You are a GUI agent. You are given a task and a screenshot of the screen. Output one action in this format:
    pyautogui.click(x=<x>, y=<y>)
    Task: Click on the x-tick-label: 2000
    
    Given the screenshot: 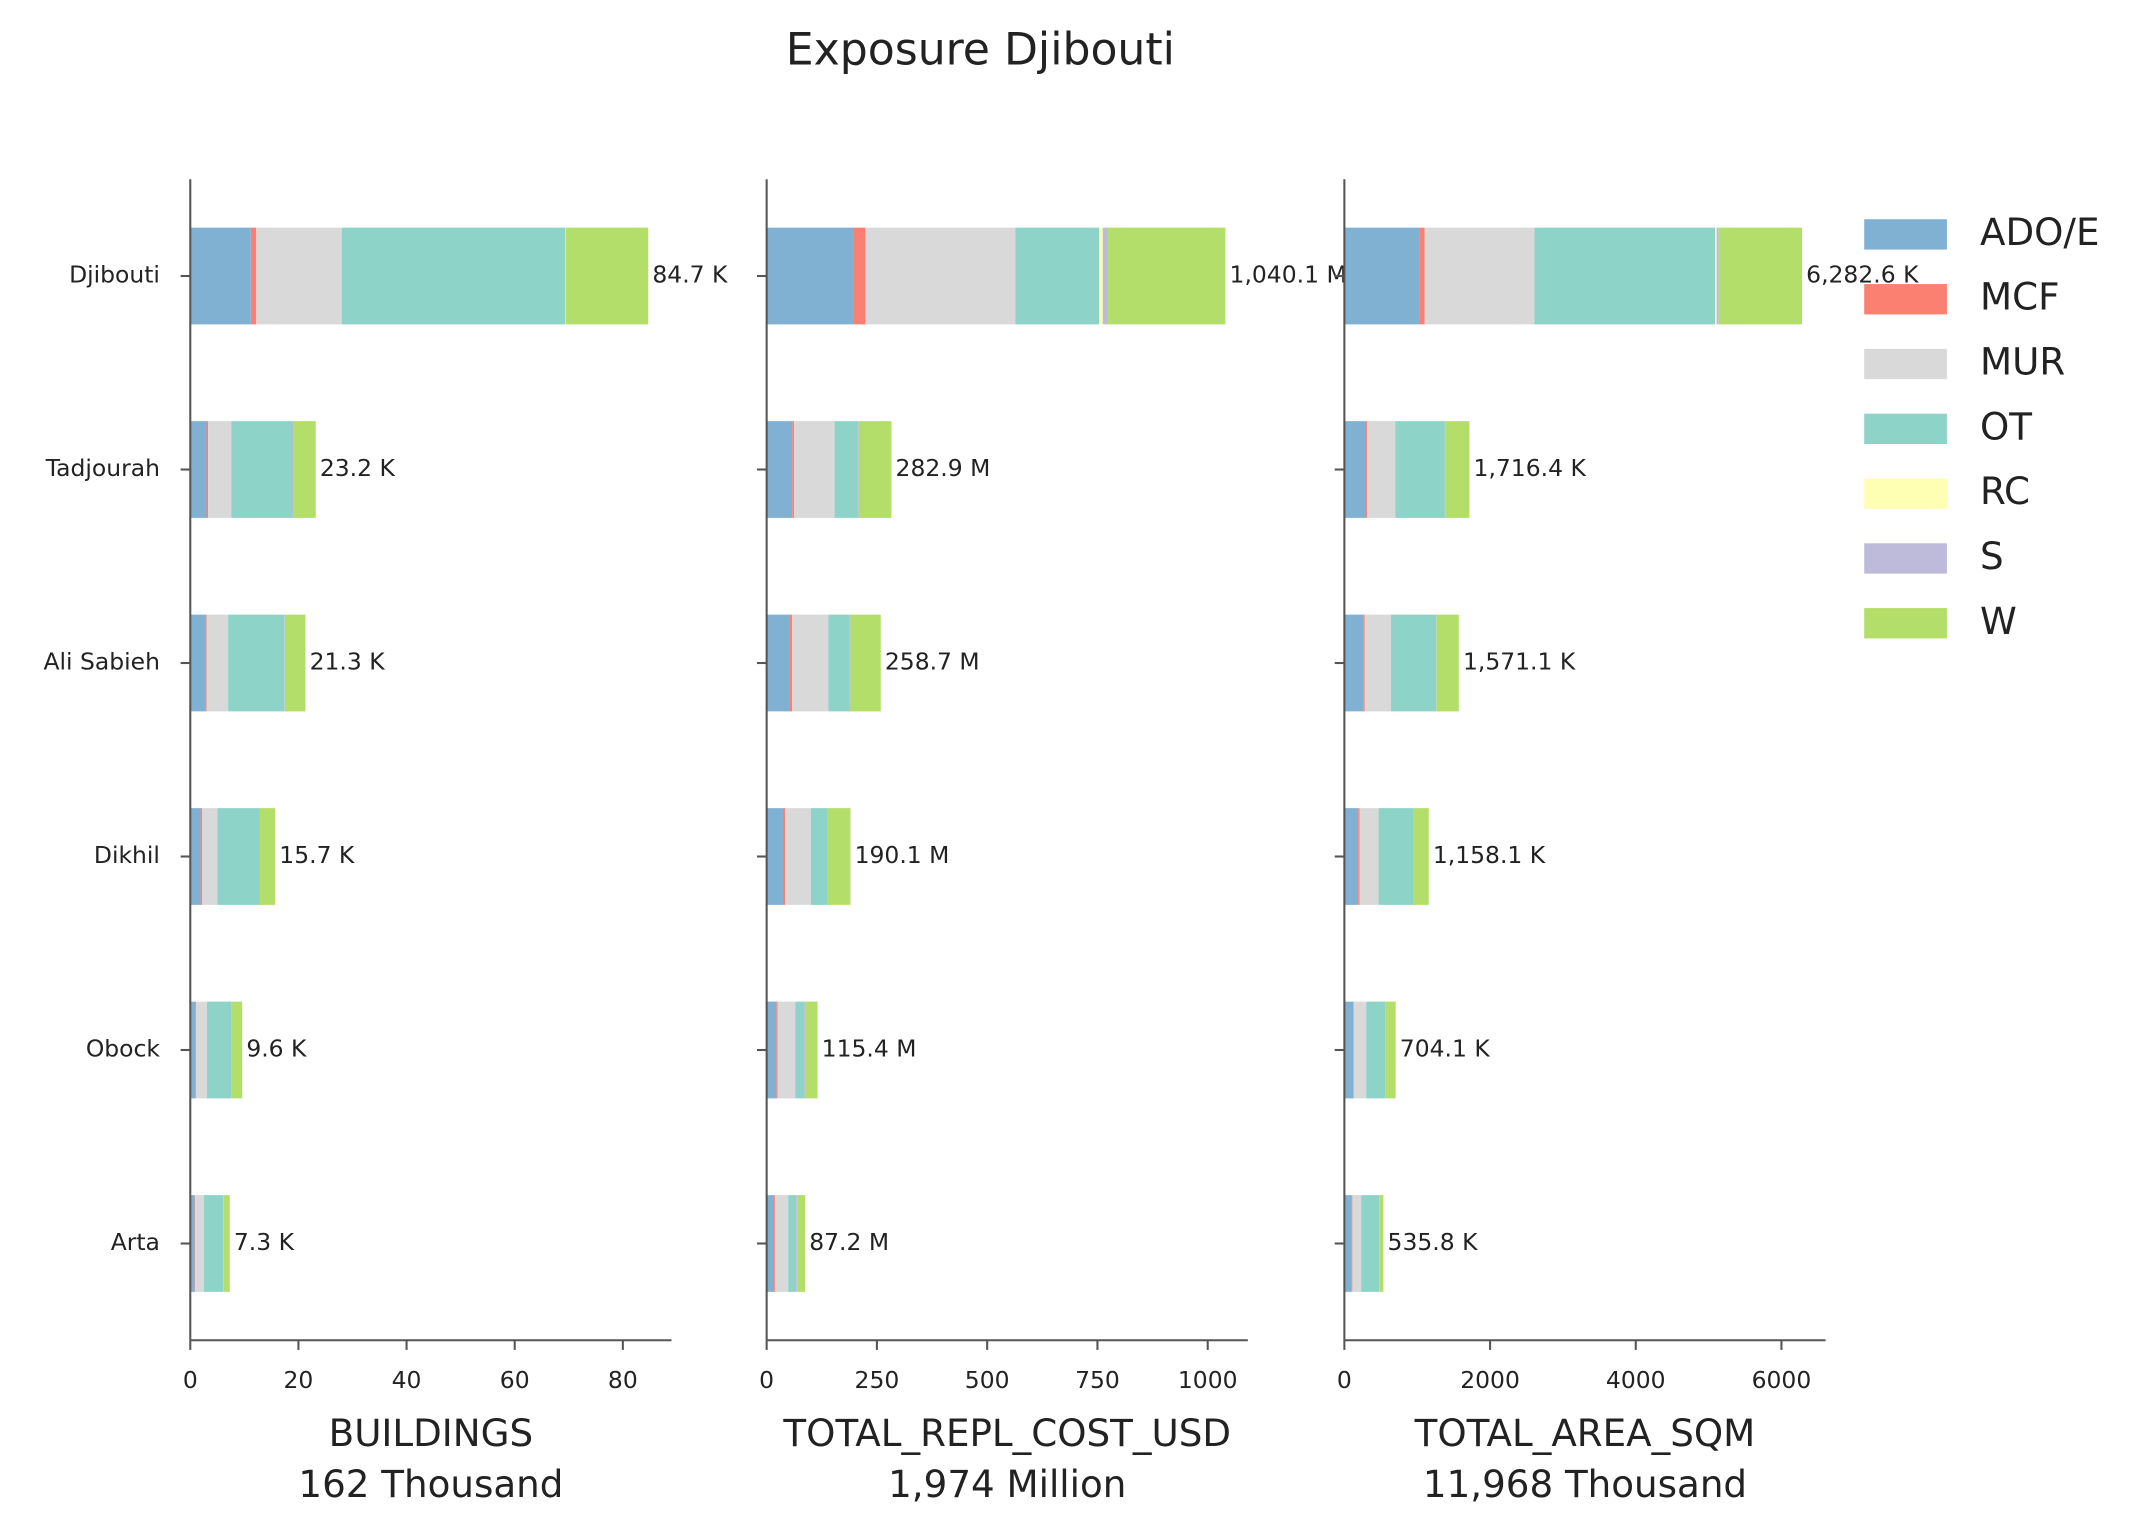 What is the action you would take?
    pyautogui.click(x=1490, y=1380)
    